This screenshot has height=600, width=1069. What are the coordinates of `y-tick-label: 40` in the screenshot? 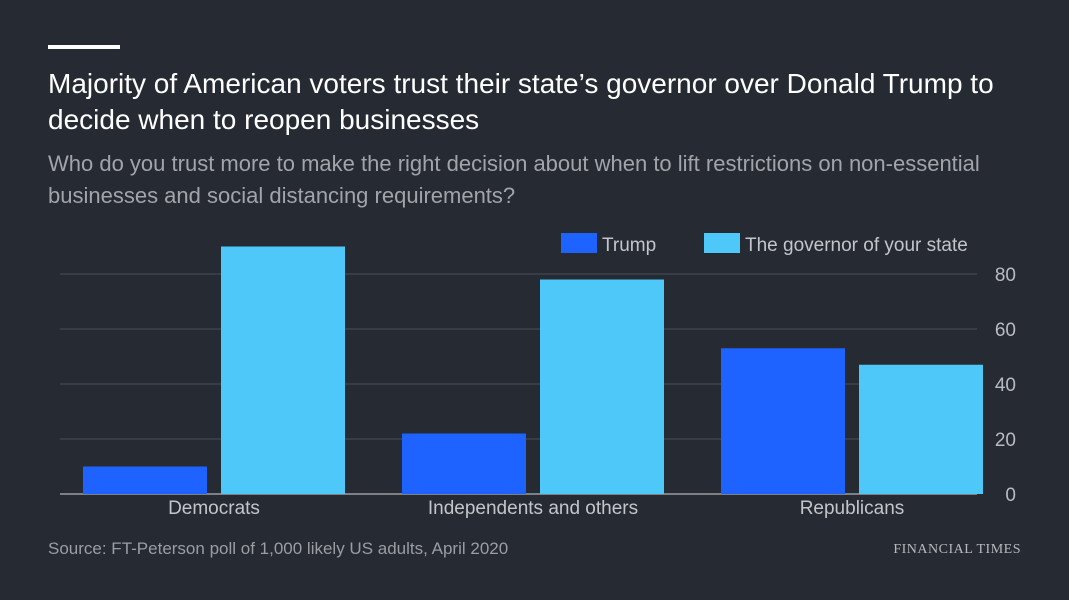 It's located at (1005, 385).